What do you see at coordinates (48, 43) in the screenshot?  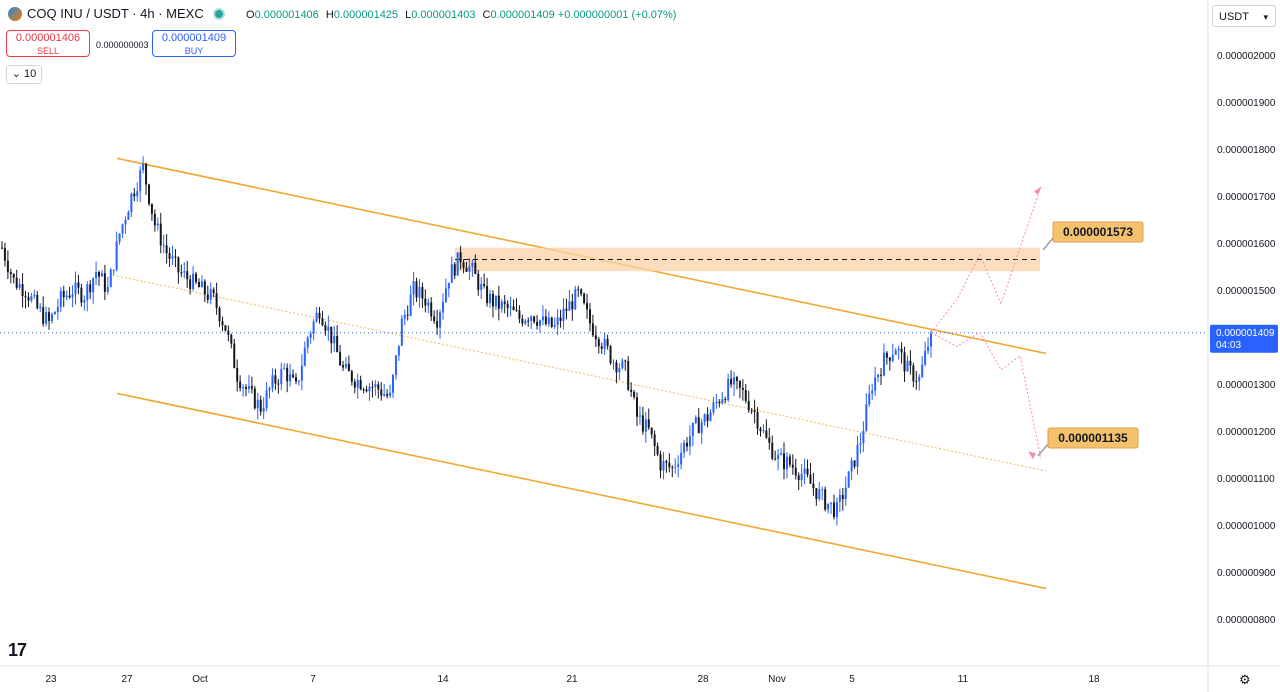 I see `sell-button: 0.000001406 SELL` at bounding box center [48, 43].